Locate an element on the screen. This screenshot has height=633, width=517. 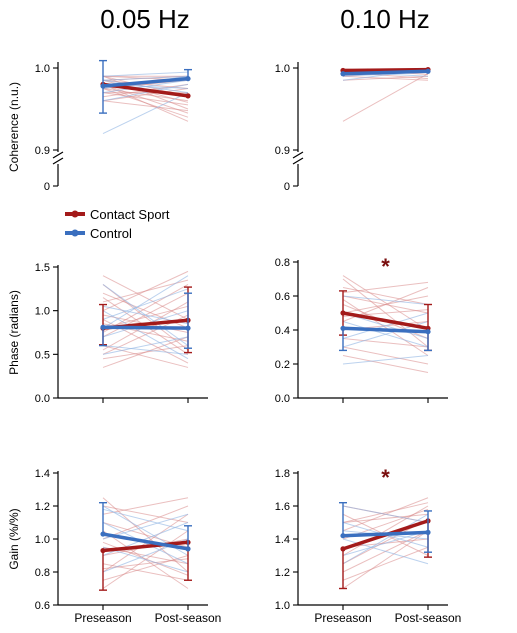
panel-phase_010: 0.0 0.2 0.4 0.6 0.8 * is located at coordinates (361, 329).